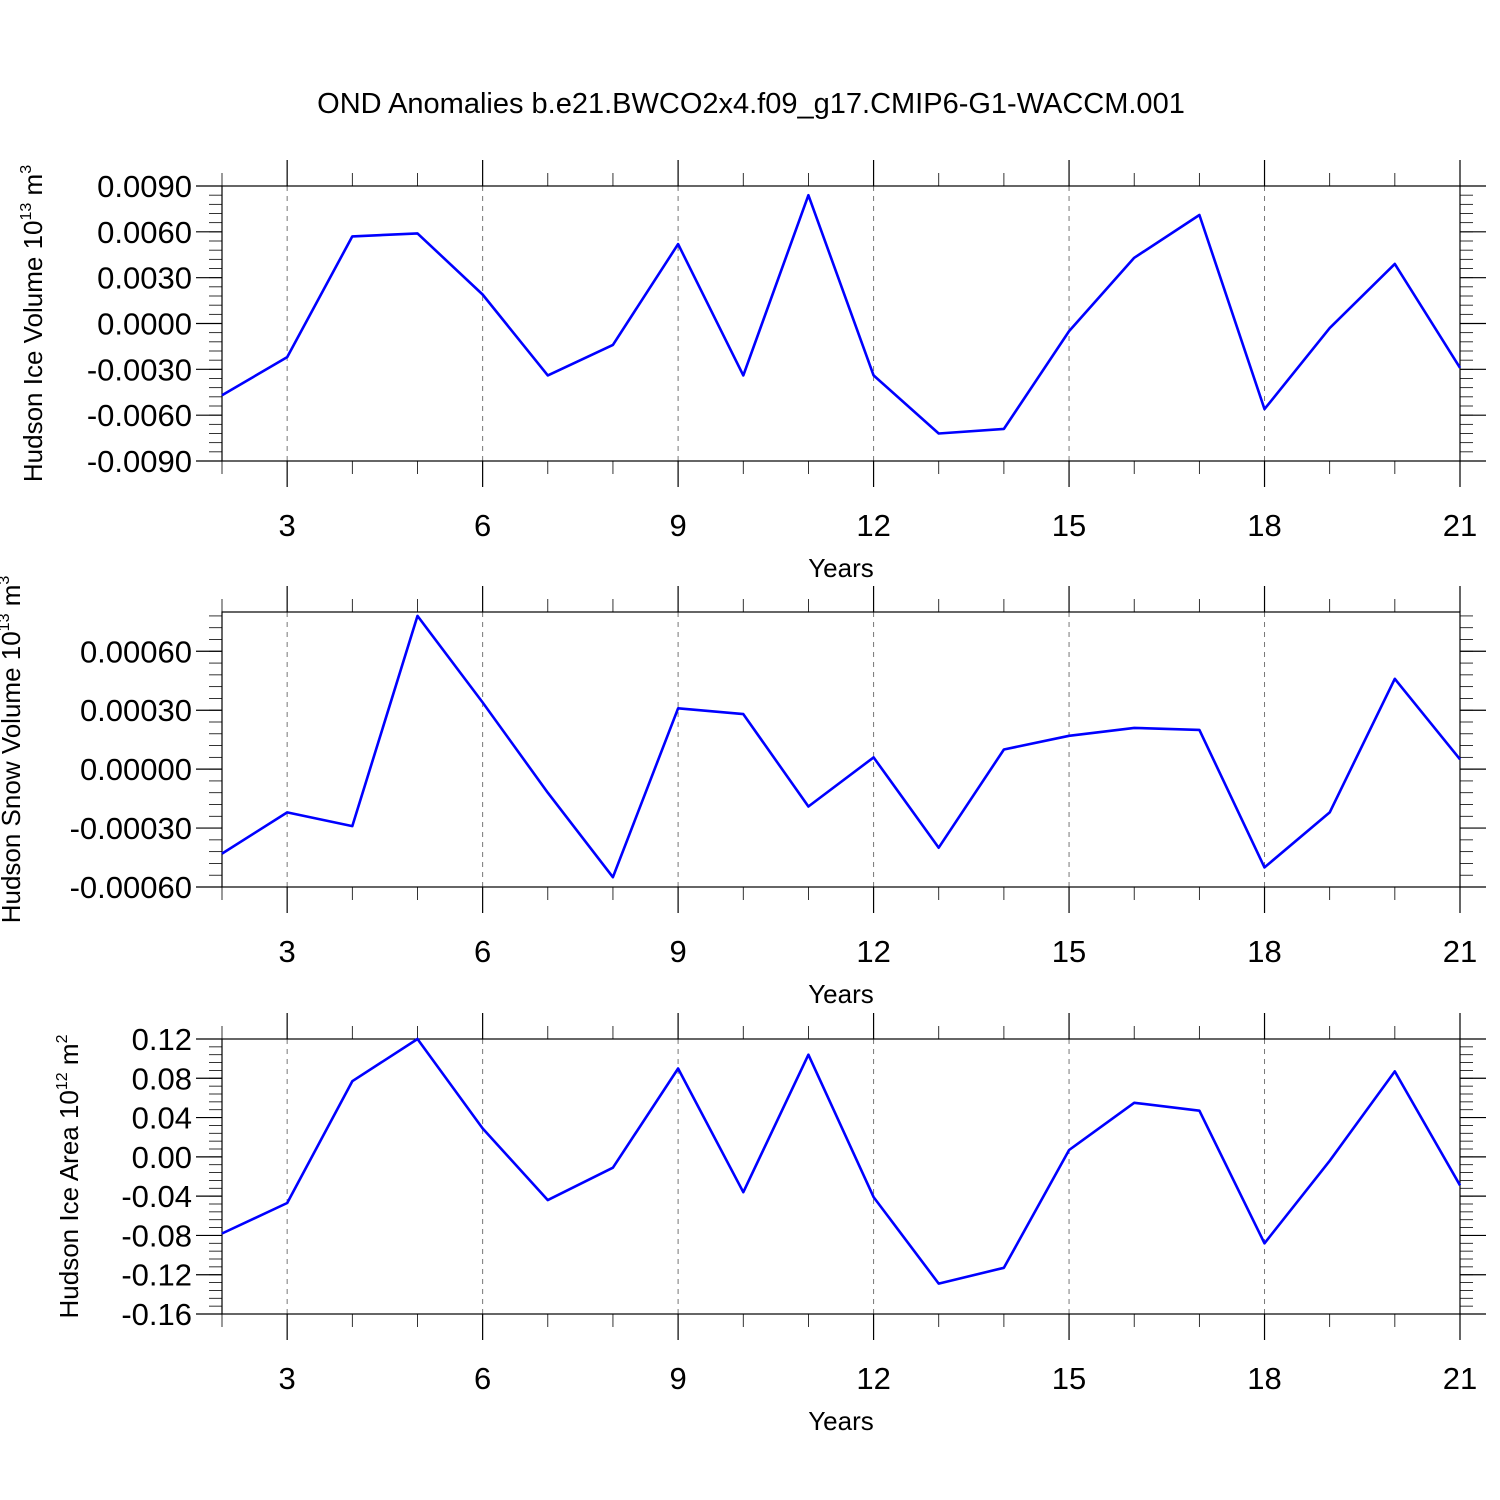  Describe the element at coordinates (136, 710) in the screenshot. I see `y-tick-label: 0.00030` at that location.